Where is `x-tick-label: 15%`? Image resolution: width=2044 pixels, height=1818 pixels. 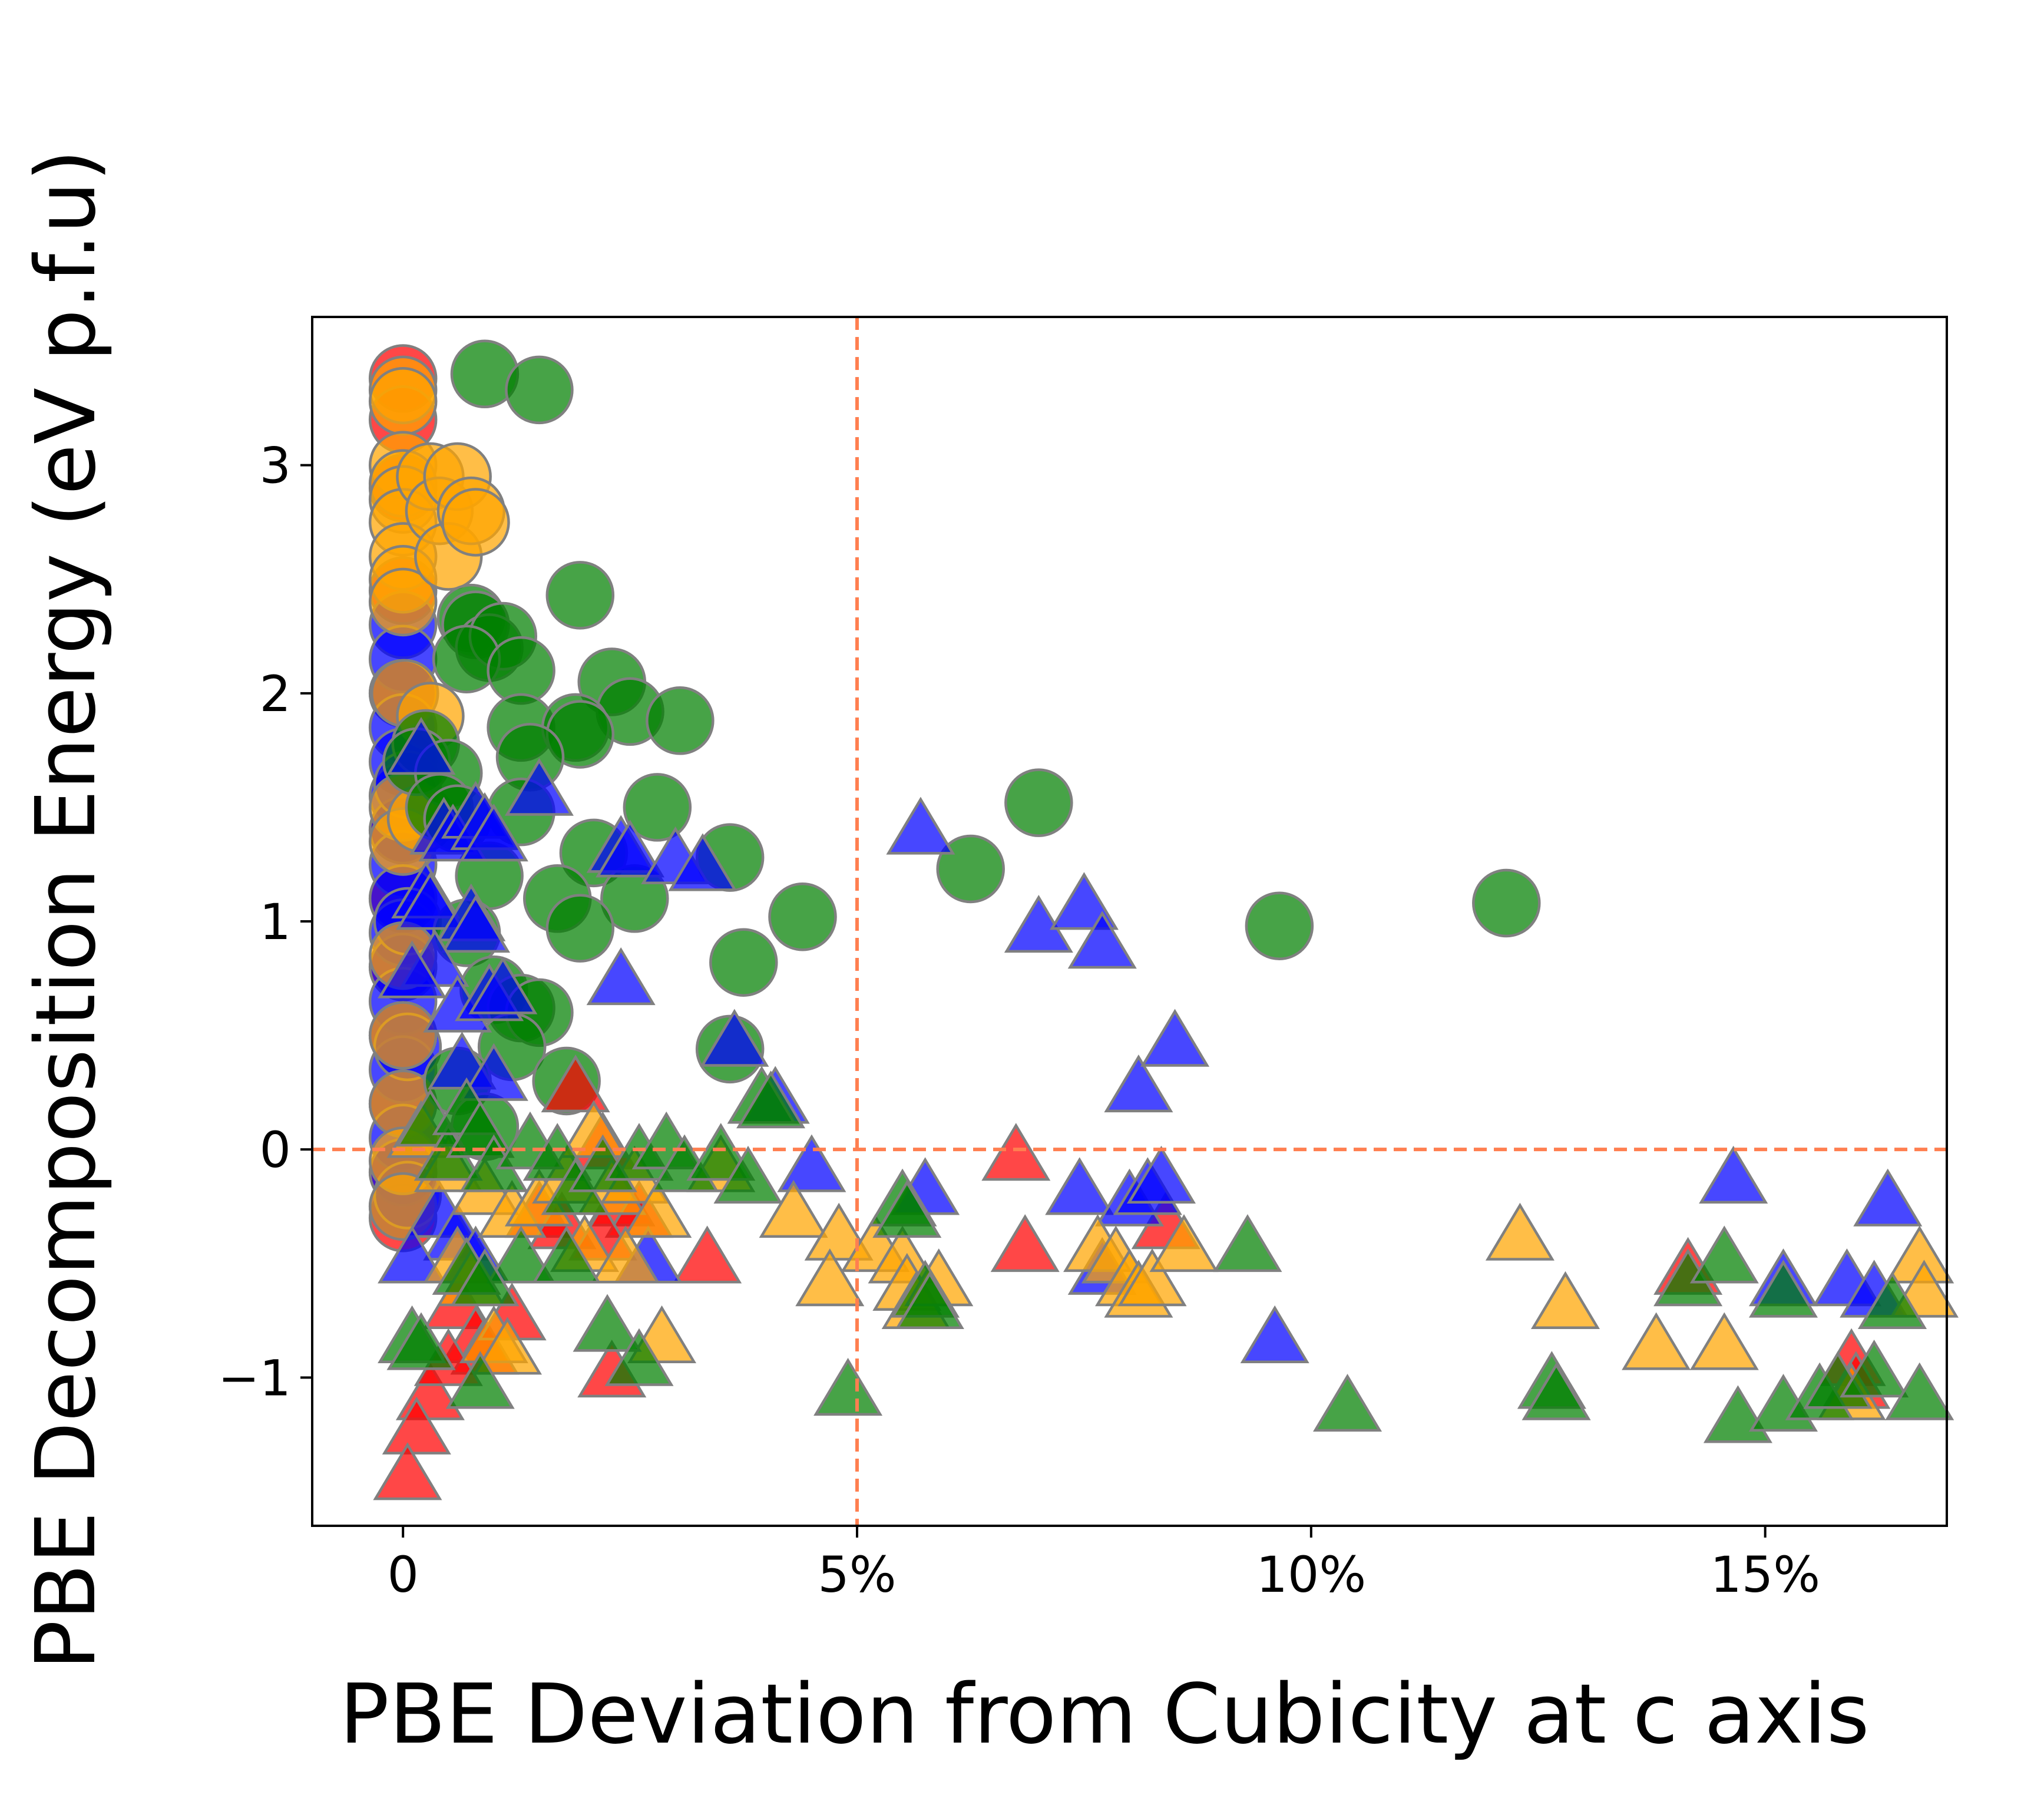
x-tick-label: 15% is located at coordinates (1765, 1575).